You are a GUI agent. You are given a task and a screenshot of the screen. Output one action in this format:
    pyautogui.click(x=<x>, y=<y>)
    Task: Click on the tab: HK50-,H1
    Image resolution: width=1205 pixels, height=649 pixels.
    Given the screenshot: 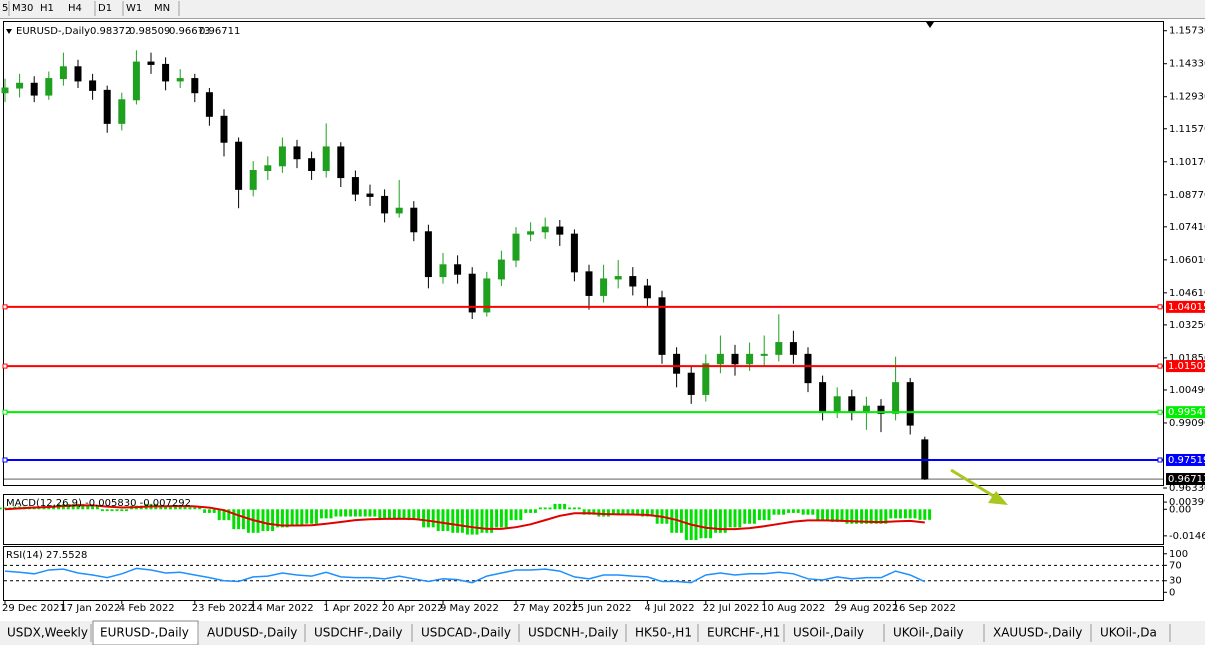 What is the action you would take?
    pyautogui.click(x=663, y=633)
    